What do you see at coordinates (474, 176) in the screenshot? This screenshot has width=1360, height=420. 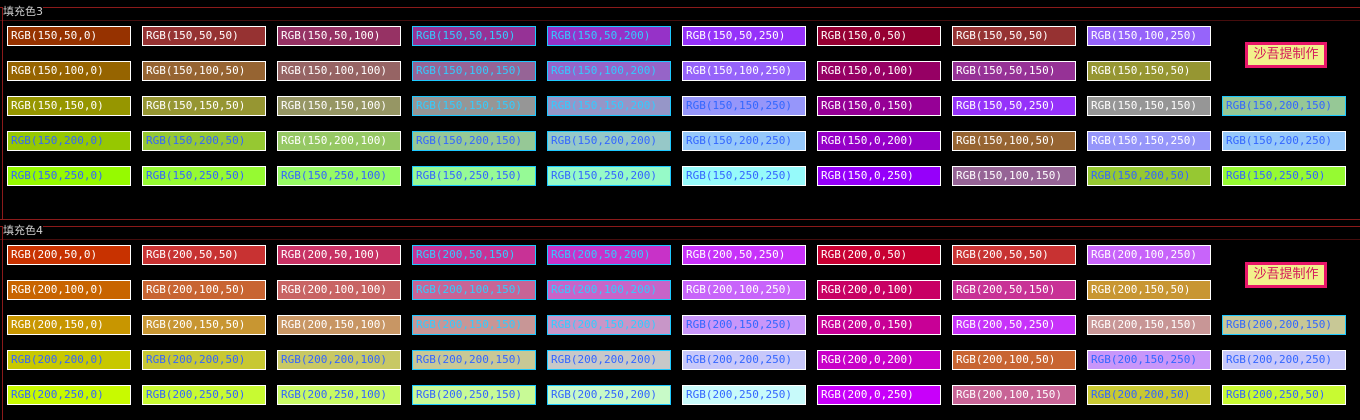 I see `color-swatch: RGB(150,250,150)` at bounding box center [474, 176].